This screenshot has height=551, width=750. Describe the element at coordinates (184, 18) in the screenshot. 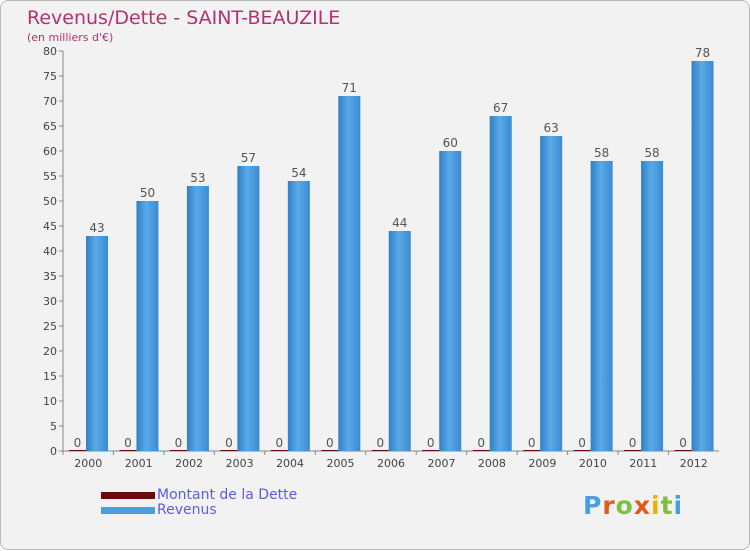

I see `chart-title: Revenus/Dette - SAINT-BEAUZILE` at that location.